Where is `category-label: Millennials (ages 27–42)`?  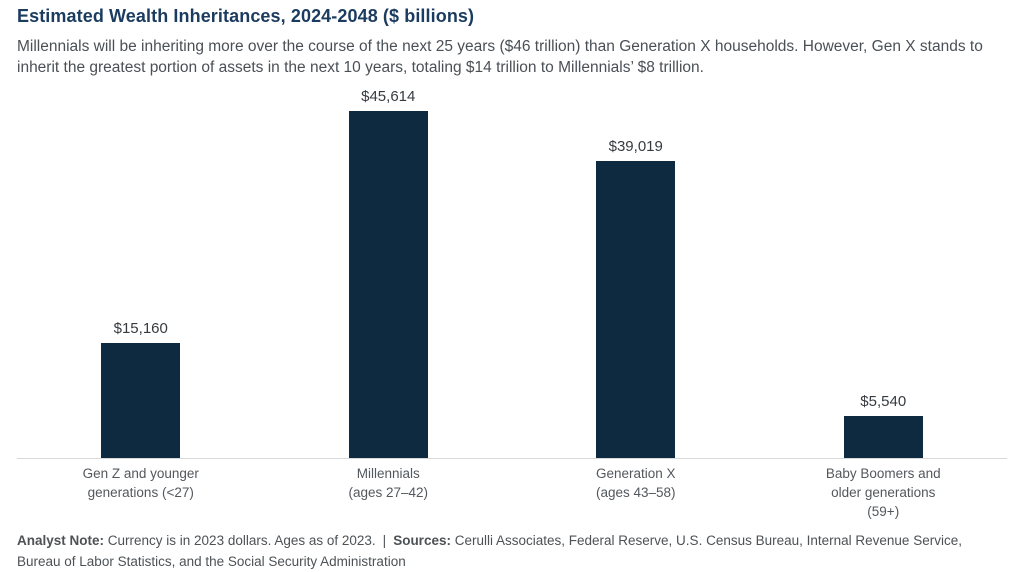 category-label: Millennials (ages 27–42) is located at coordinates (389, 492).